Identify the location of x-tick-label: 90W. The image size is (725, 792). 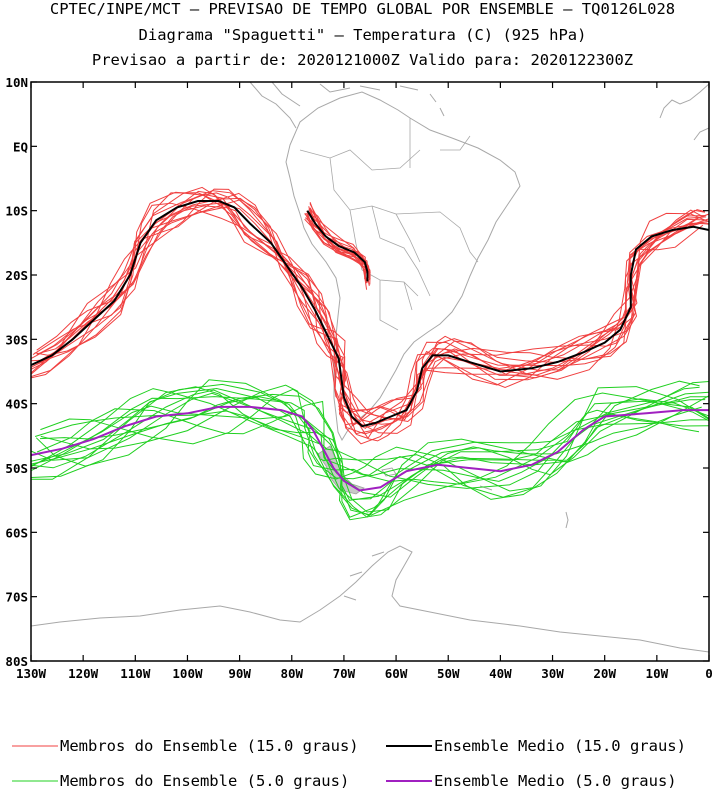
(239, 673).